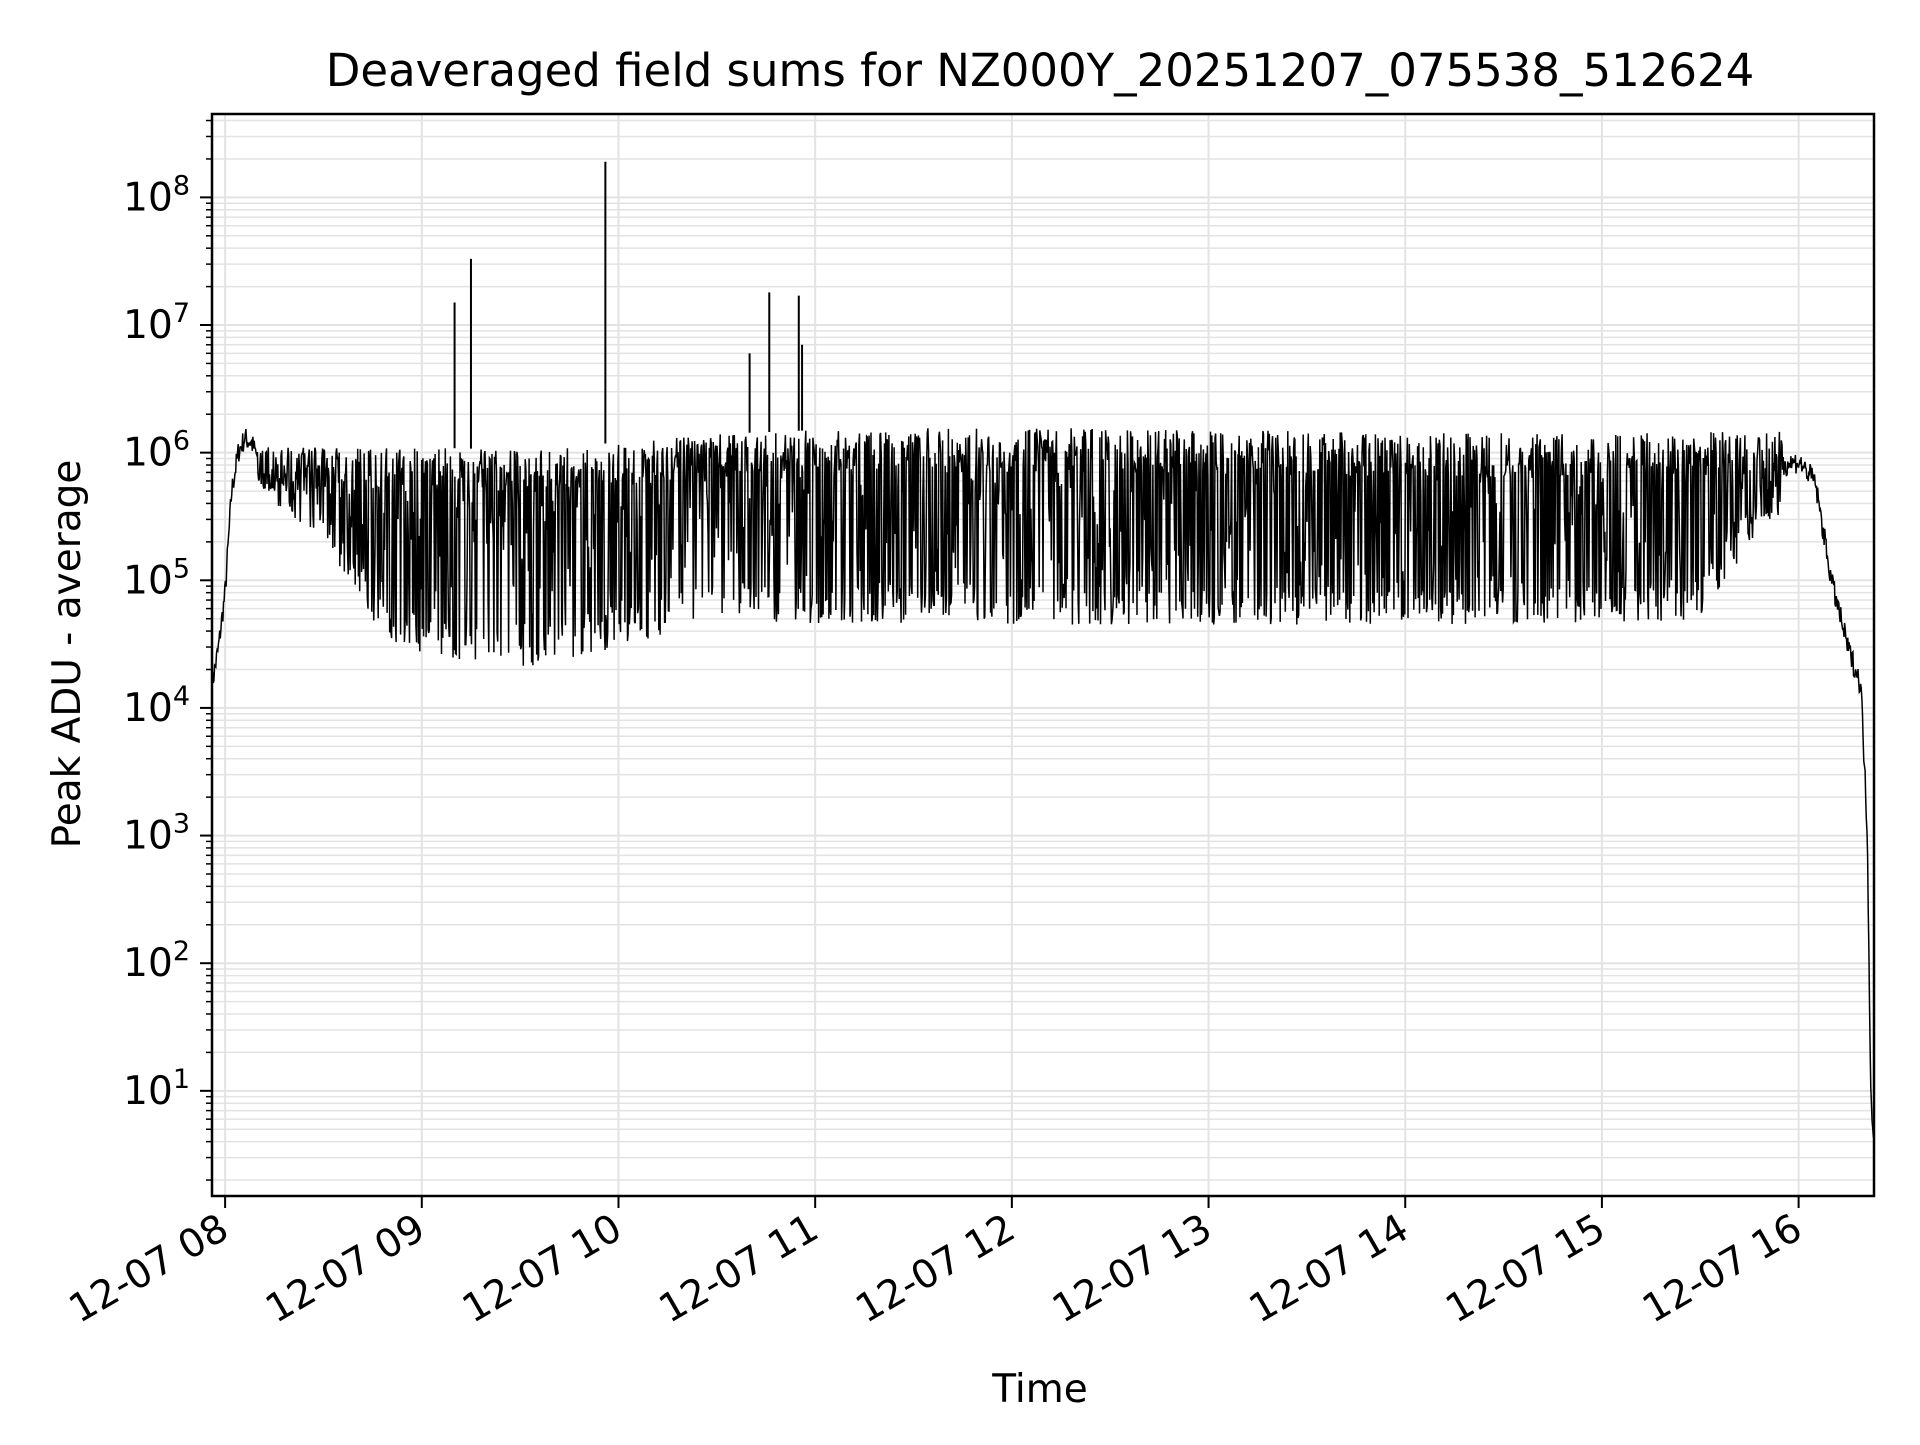  I want to click on y-tick-label: 102, so click(156, 961).